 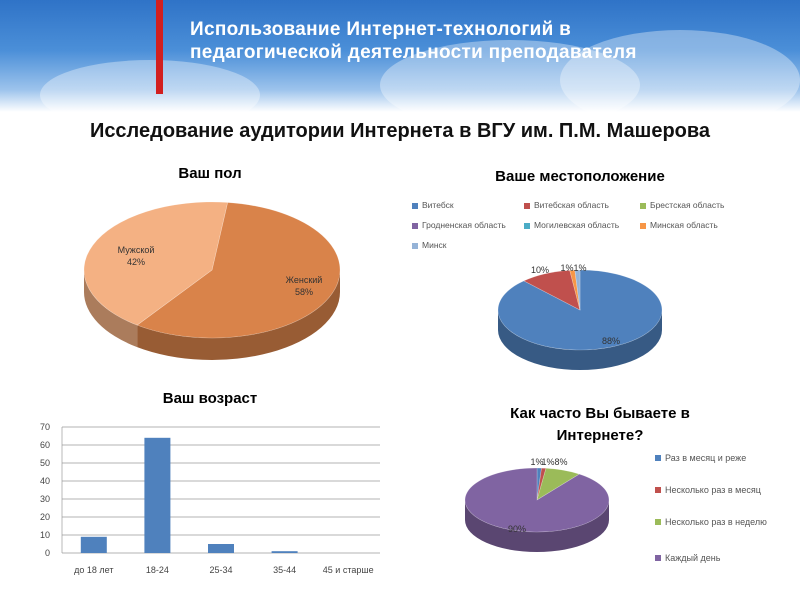 I want to click on legend-item: Несколько раз в месяц, so click(x=719, y=490).